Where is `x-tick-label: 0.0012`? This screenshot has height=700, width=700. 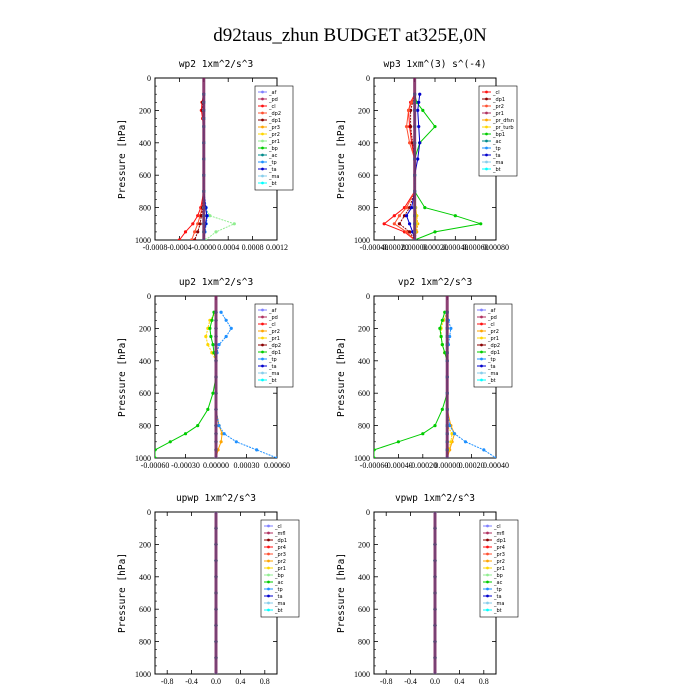
x-tick-label: 0.0012 is located at coordinates (277, 247).